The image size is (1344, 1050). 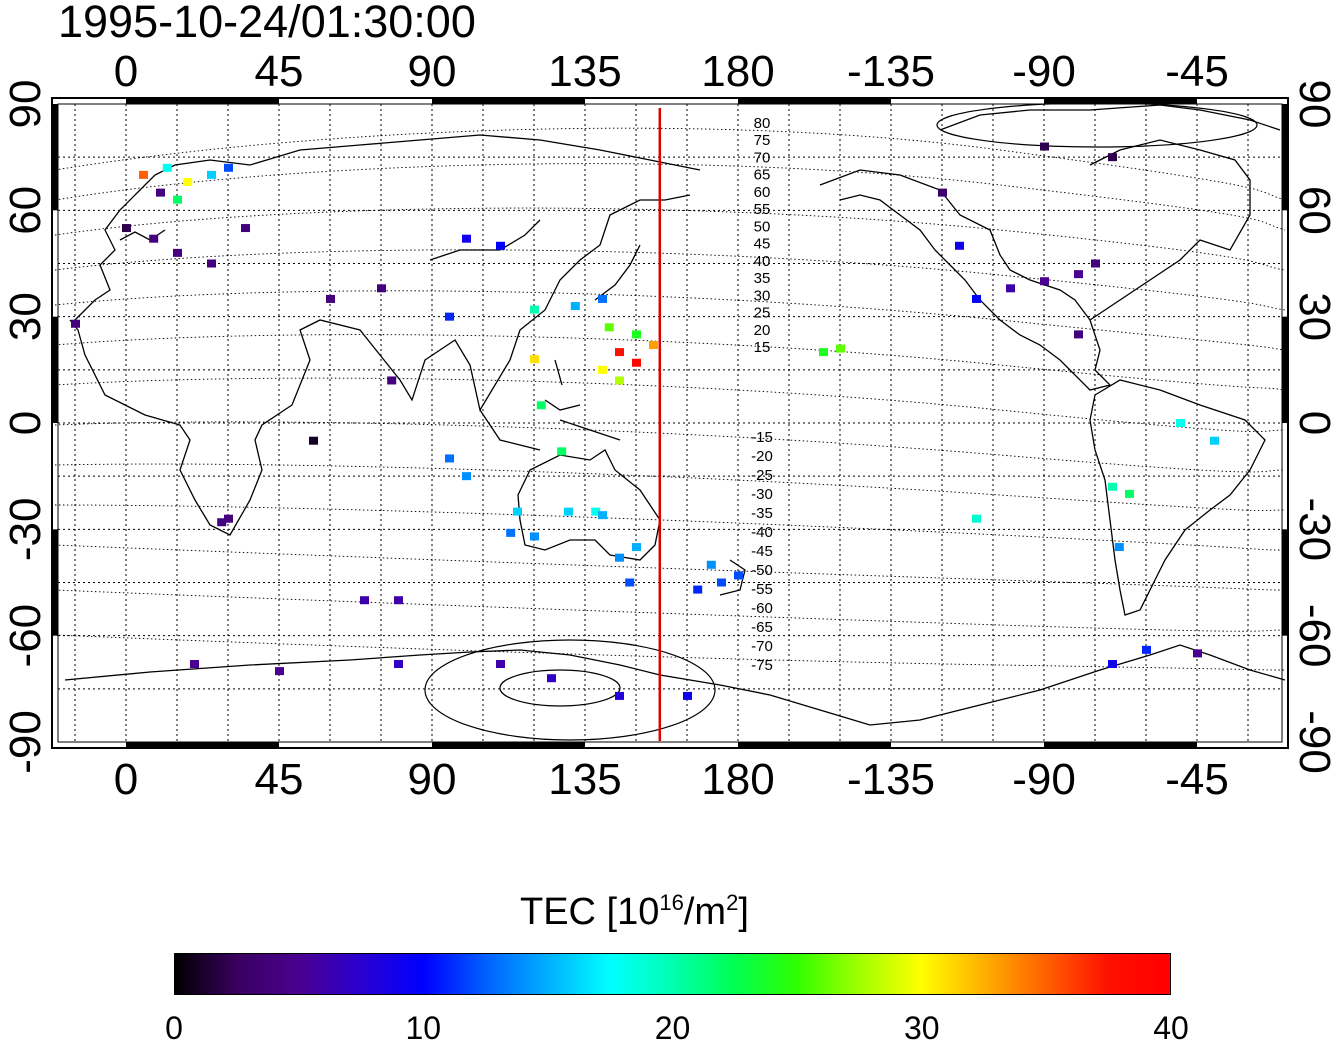 What do you see at coordinates (432, 779) in the screenshot?
I see `bottom-lon-tick-label: 90` at bounding box center [432, 779].